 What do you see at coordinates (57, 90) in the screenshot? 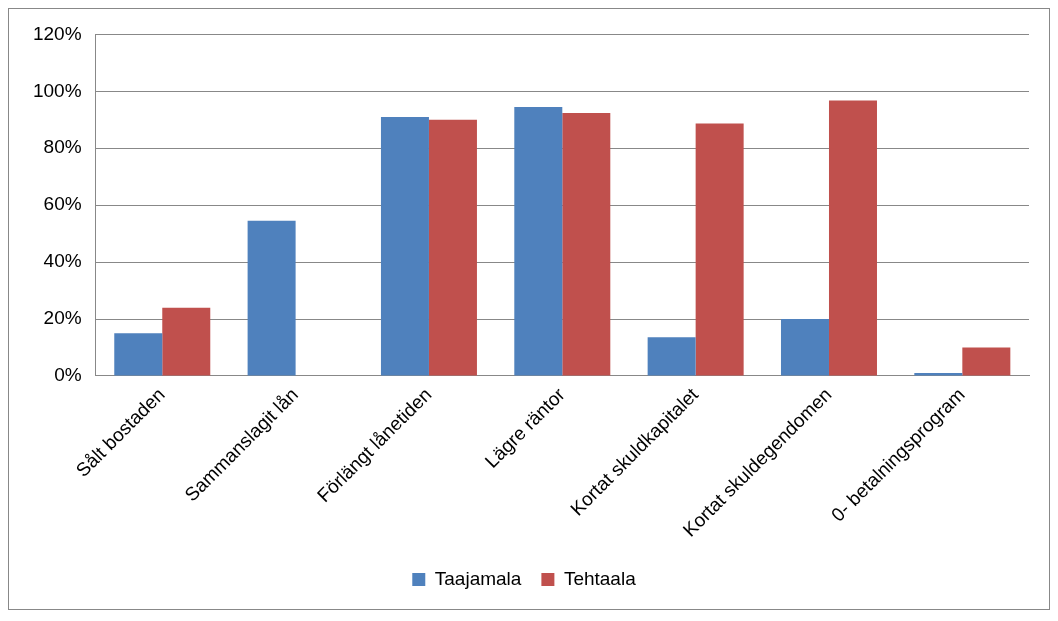
I see `y-tick-label: 100%` at bounding box center [57, 90].